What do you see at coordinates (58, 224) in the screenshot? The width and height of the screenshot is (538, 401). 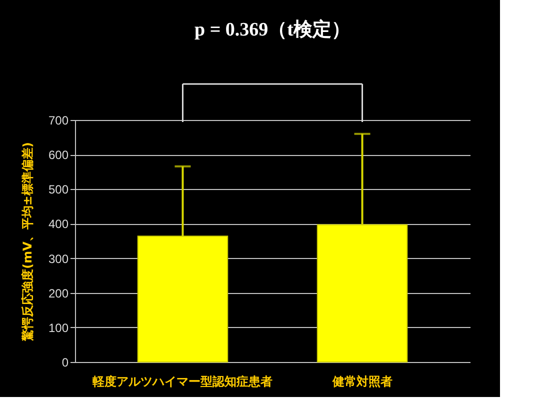 I see `y-tick-label: 400` at bounding box center [58, 224].